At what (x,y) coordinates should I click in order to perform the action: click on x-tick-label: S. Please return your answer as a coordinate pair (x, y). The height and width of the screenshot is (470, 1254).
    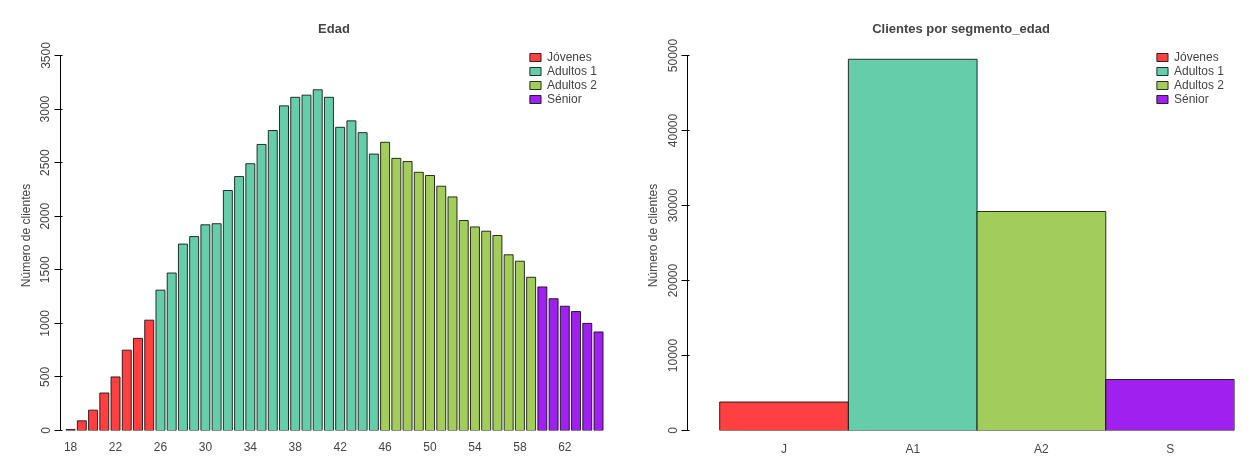
    Looking at the image, I should click on (1170, 448).